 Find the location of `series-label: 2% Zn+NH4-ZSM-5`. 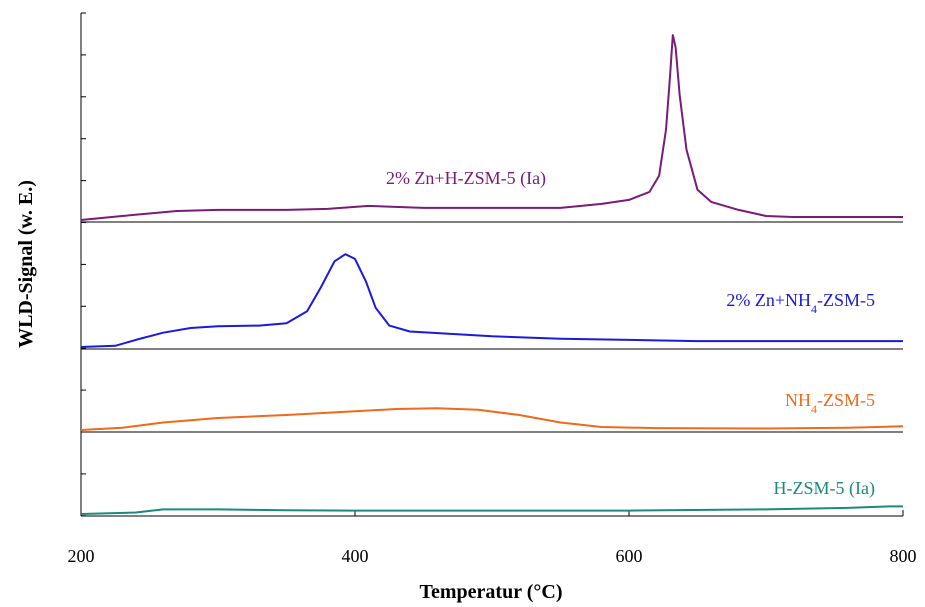

series-label: 2% Zn+NH4-ZSM-5 is located at coordinates (800, 303).